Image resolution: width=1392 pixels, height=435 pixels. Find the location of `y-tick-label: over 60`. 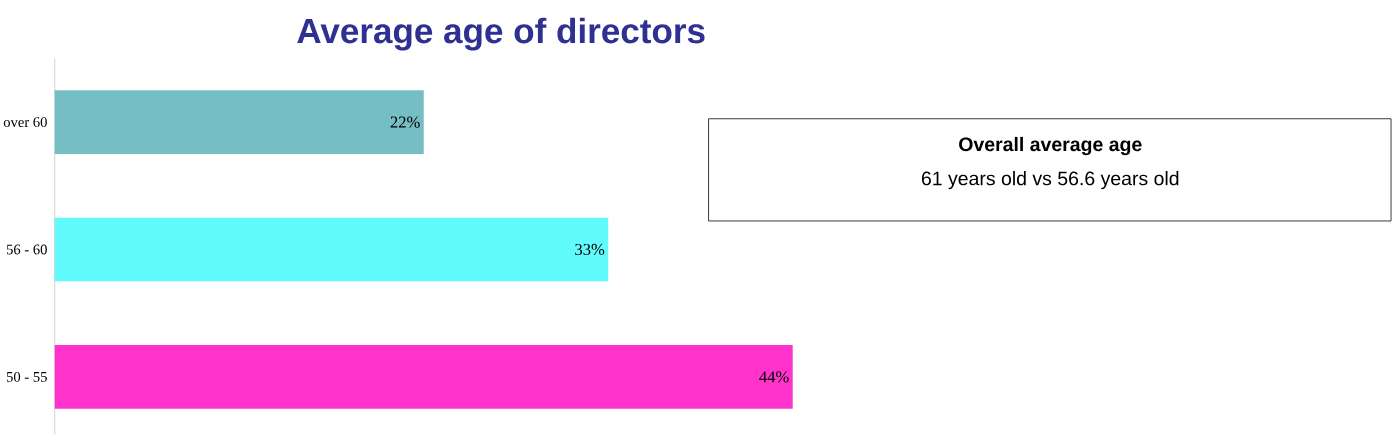

y-tick-label: over 60 is located at coordinates (25, 122).